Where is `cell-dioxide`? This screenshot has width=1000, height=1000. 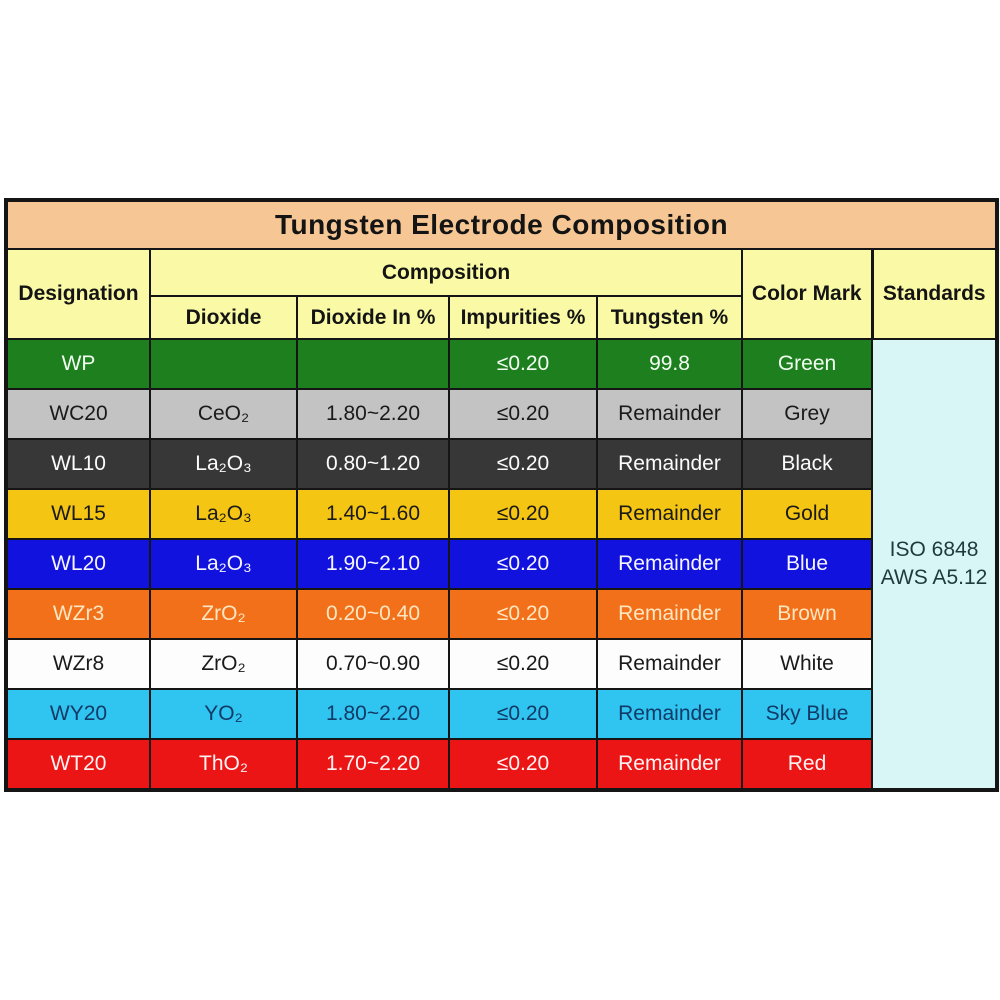 cell-dioxide is located at coordinates (223, 364).